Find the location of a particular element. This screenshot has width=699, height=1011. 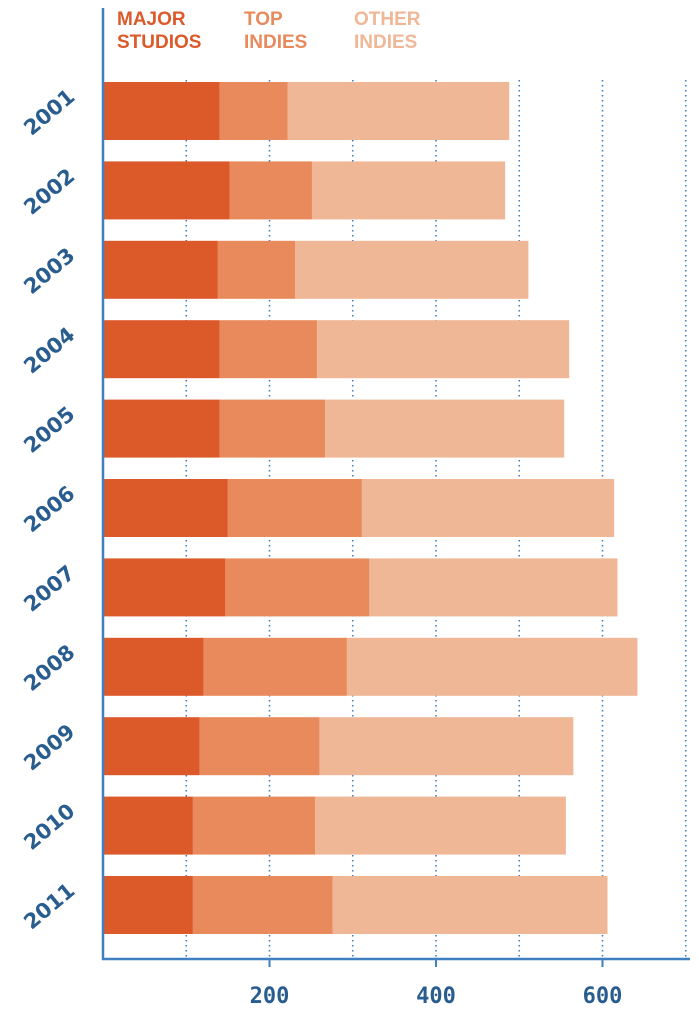

year-label: 2001 is located at coordinates (49, 112).